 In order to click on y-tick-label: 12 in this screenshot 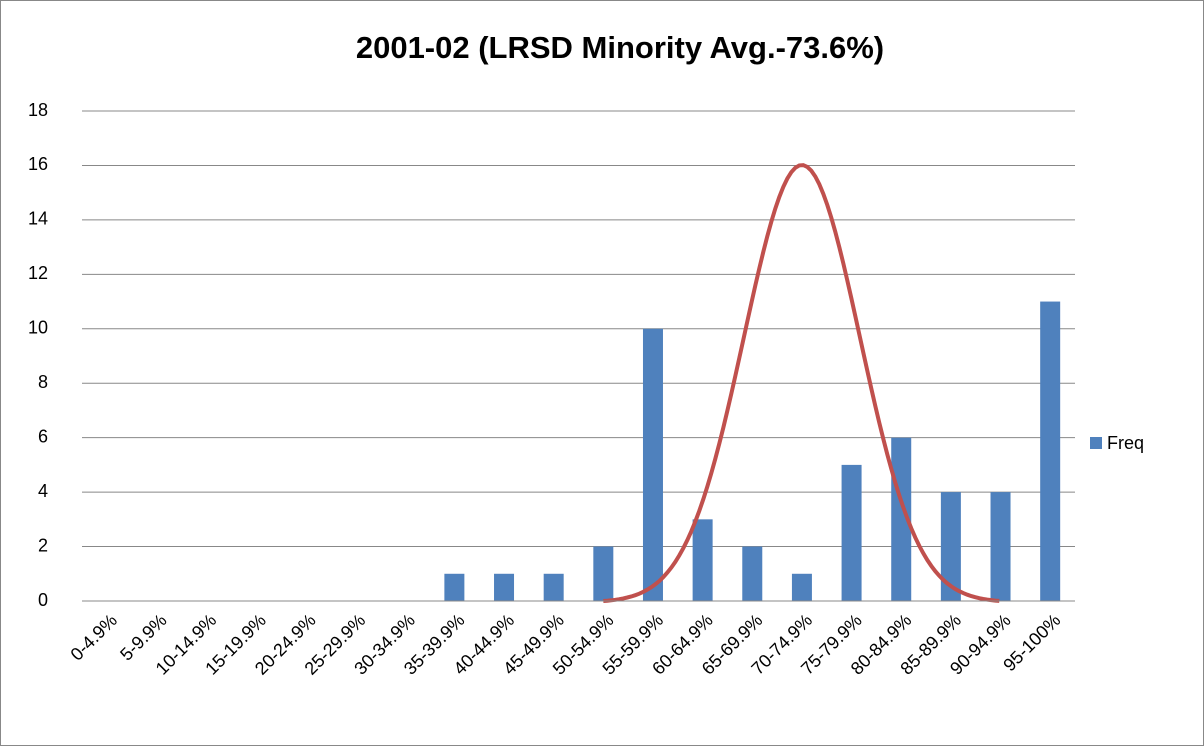, I will do `click(38, 273)`.